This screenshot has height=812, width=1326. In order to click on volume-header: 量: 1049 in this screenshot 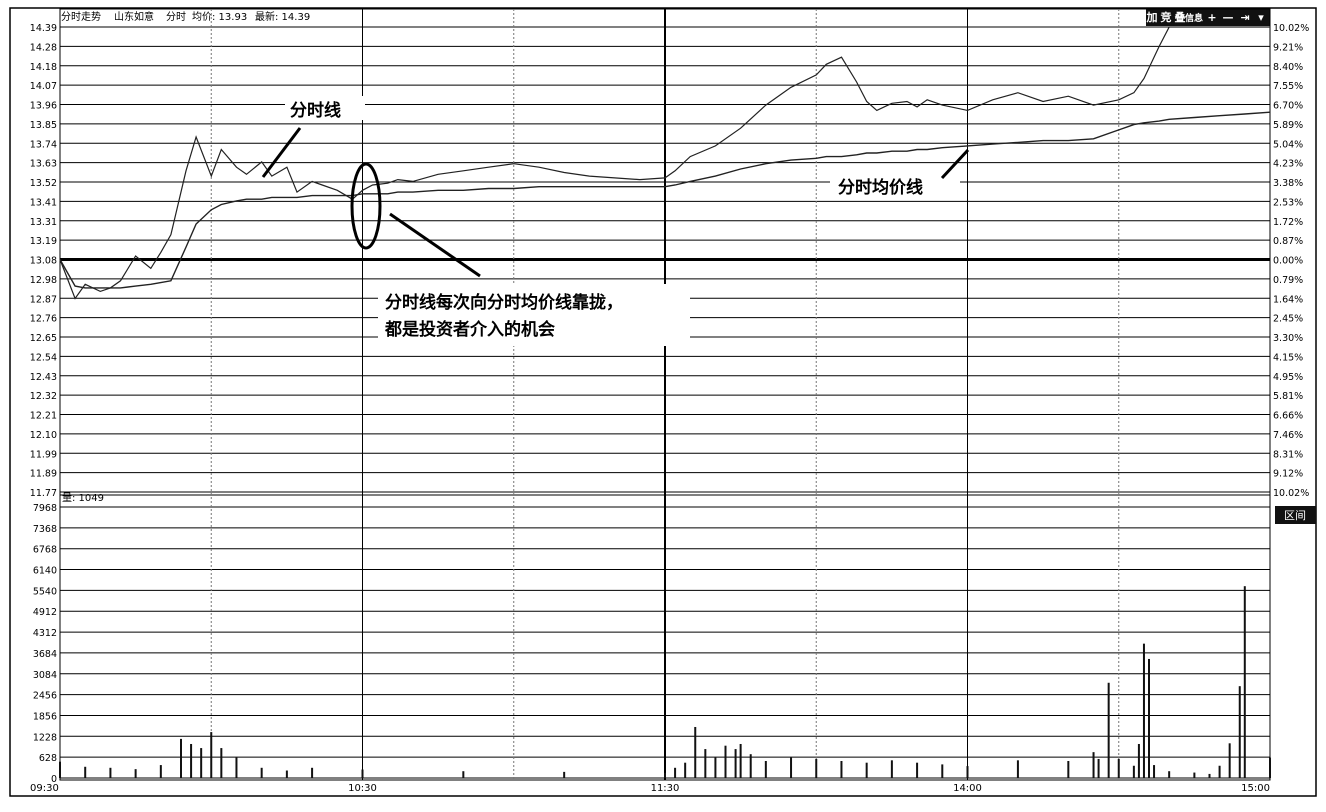, I will do `click(83, 498)`.